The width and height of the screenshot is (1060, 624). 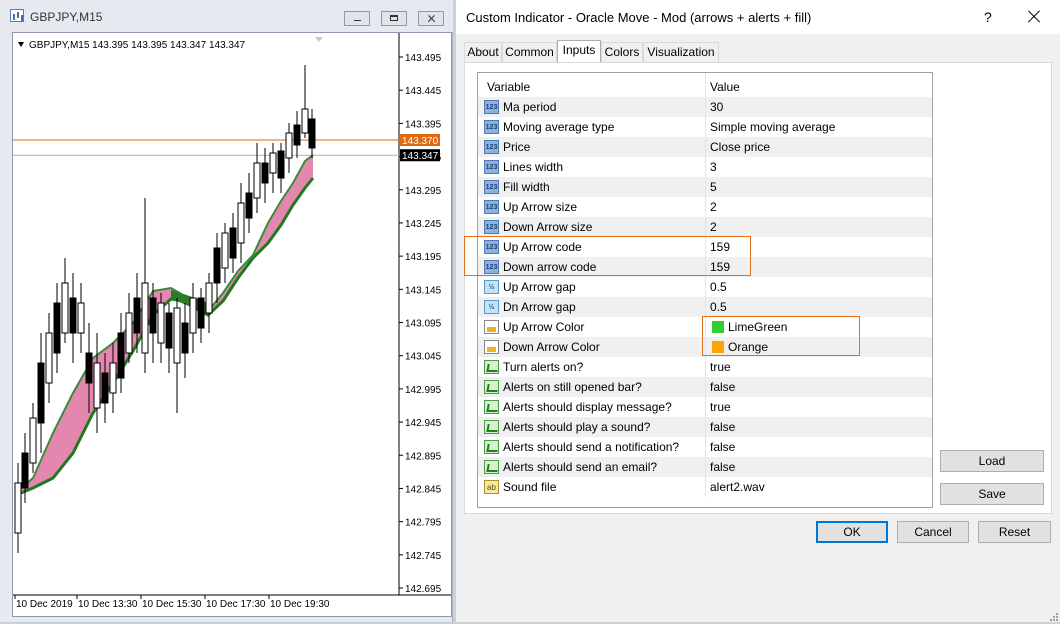 I want to click on param-name: Up Arrow gap, so click(x=539, y=287).